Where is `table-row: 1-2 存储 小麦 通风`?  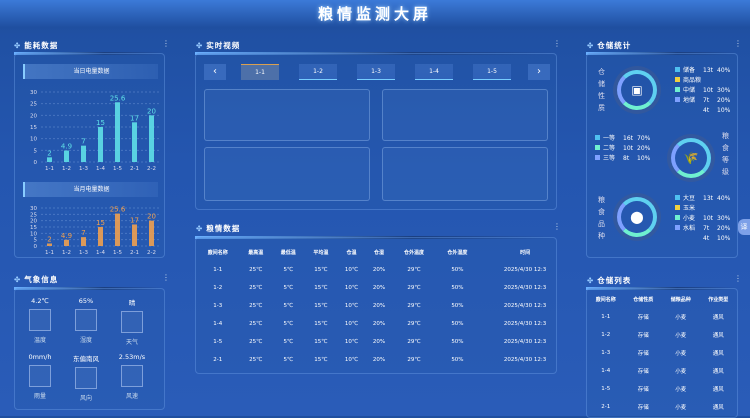 table-row: 1-2 存储 小麦 通风 is located at coordinates (662, 335).